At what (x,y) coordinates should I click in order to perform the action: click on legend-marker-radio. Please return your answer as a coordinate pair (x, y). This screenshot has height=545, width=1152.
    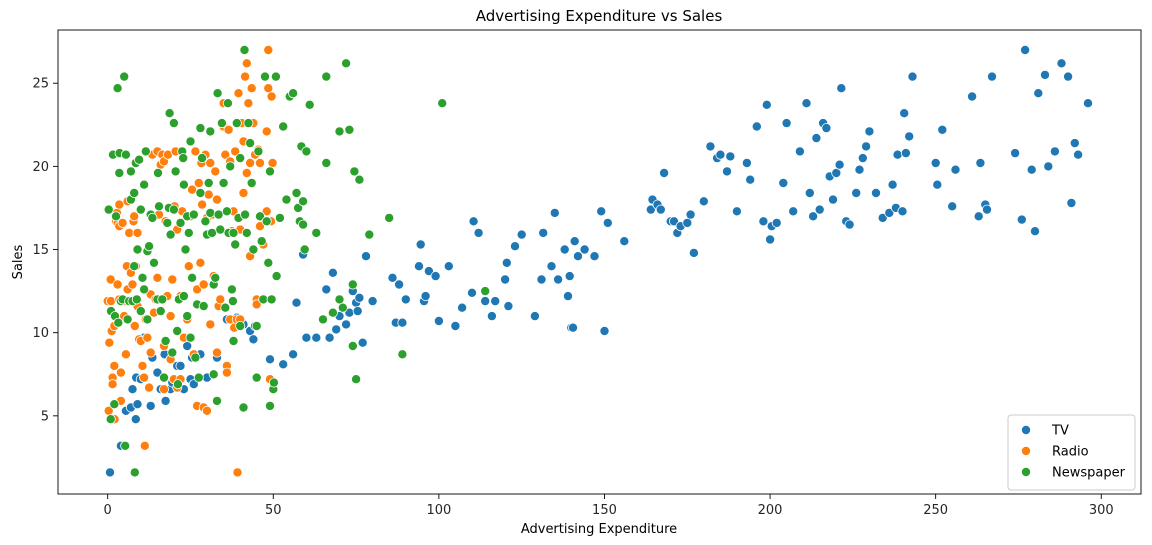
    Looking at the image, I should click on (1026, 450).